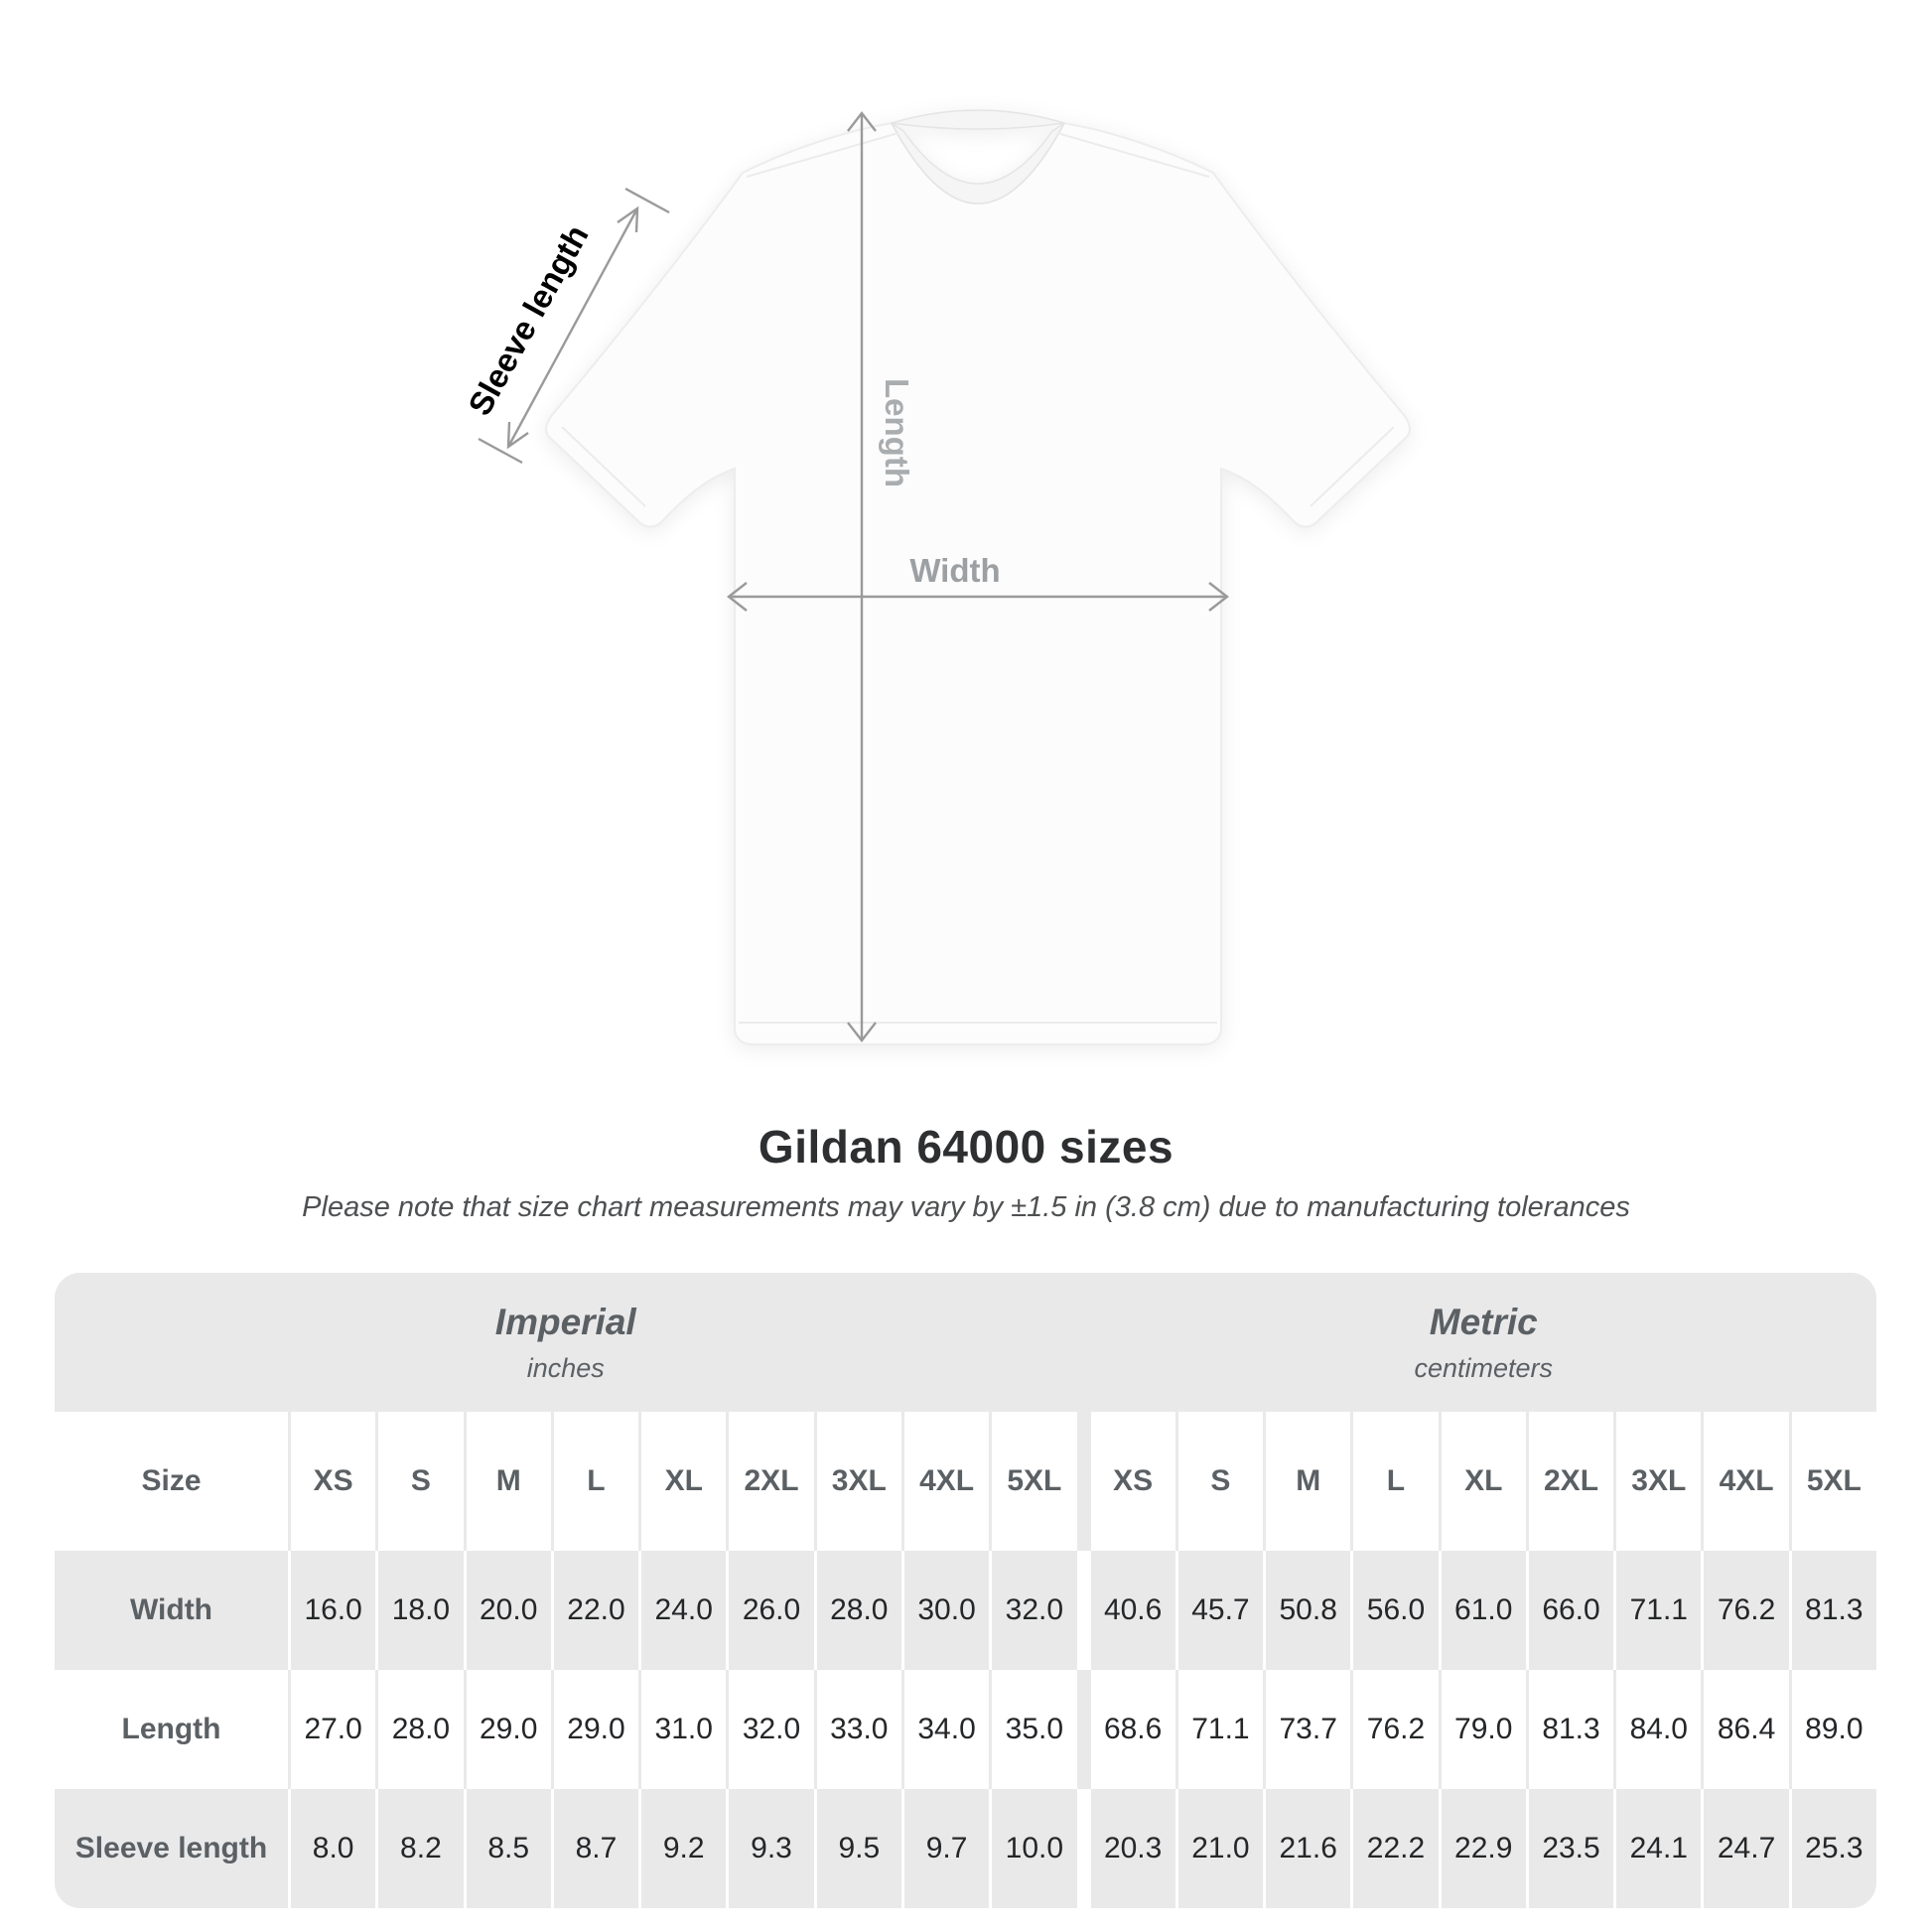 The width and height of the screenshot is (1932, 1932). I want to click on sleeve-value-cell: 25.3, so click(1833, 1849).